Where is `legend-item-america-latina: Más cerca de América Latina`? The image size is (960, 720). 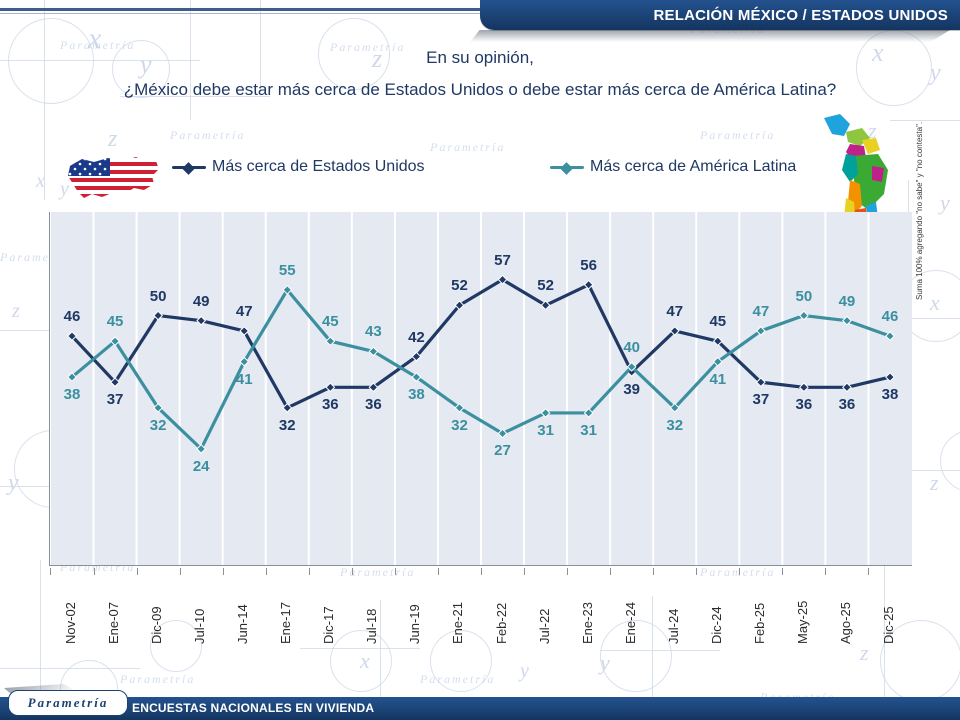 legend-item-america-latina: Más cerca de América Latina is located at coordinates (673, 167).